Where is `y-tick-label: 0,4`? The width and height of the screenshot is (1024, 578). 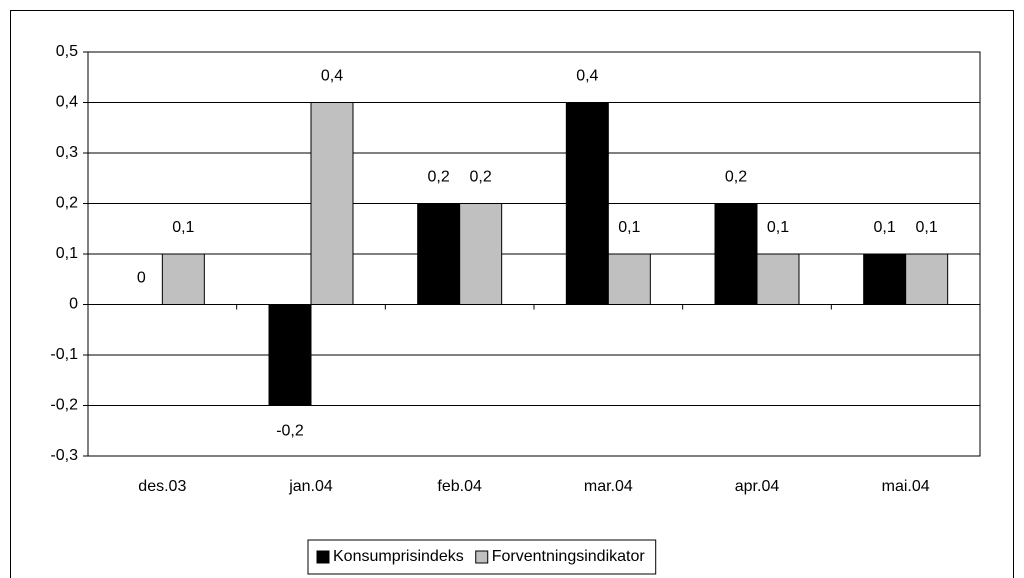
y-tick-label: 0,4 is located at coordinates (67, 102).